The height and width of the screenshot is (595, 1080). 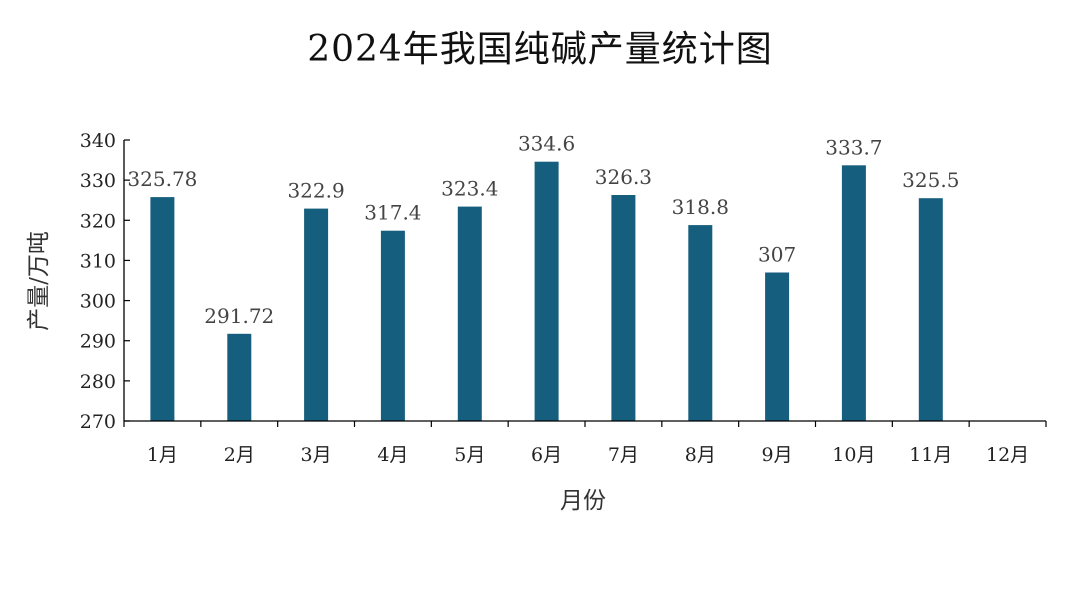 I want to click on y-tick-label: 340, so click(x=98, y=141).